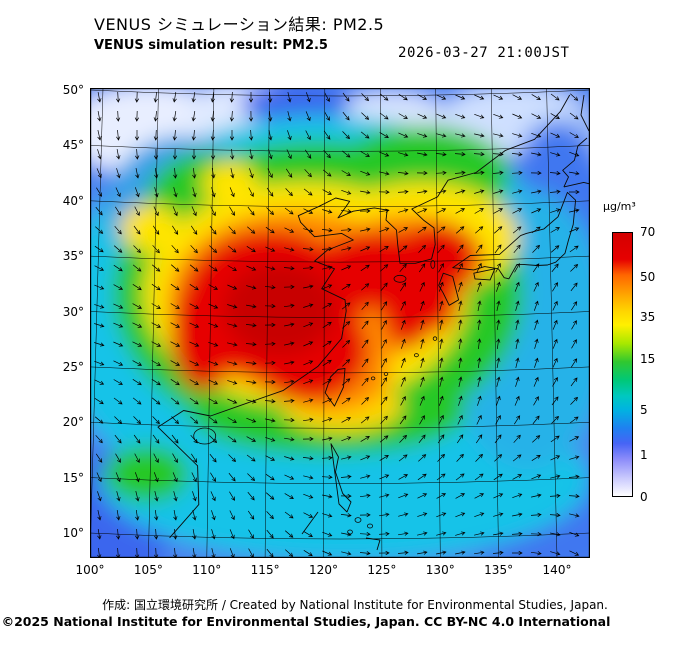 The width and height of the screenshot is (700, 649). What do you see at coordinates (265, 570) in the screenshot?
I see `lon-tick-label: 115°` at bounding box center [265, 570].